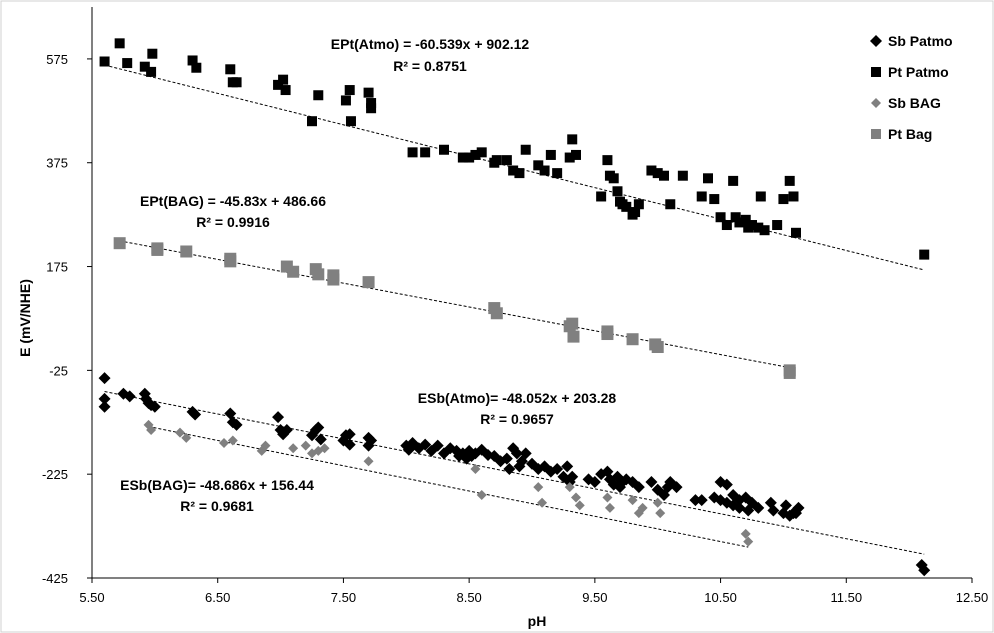 This screenshot has height=633, width=994. Describe the element at coordinates (91, 597) in the screenshot. I see `x-tick-label: 5.50` at that location.